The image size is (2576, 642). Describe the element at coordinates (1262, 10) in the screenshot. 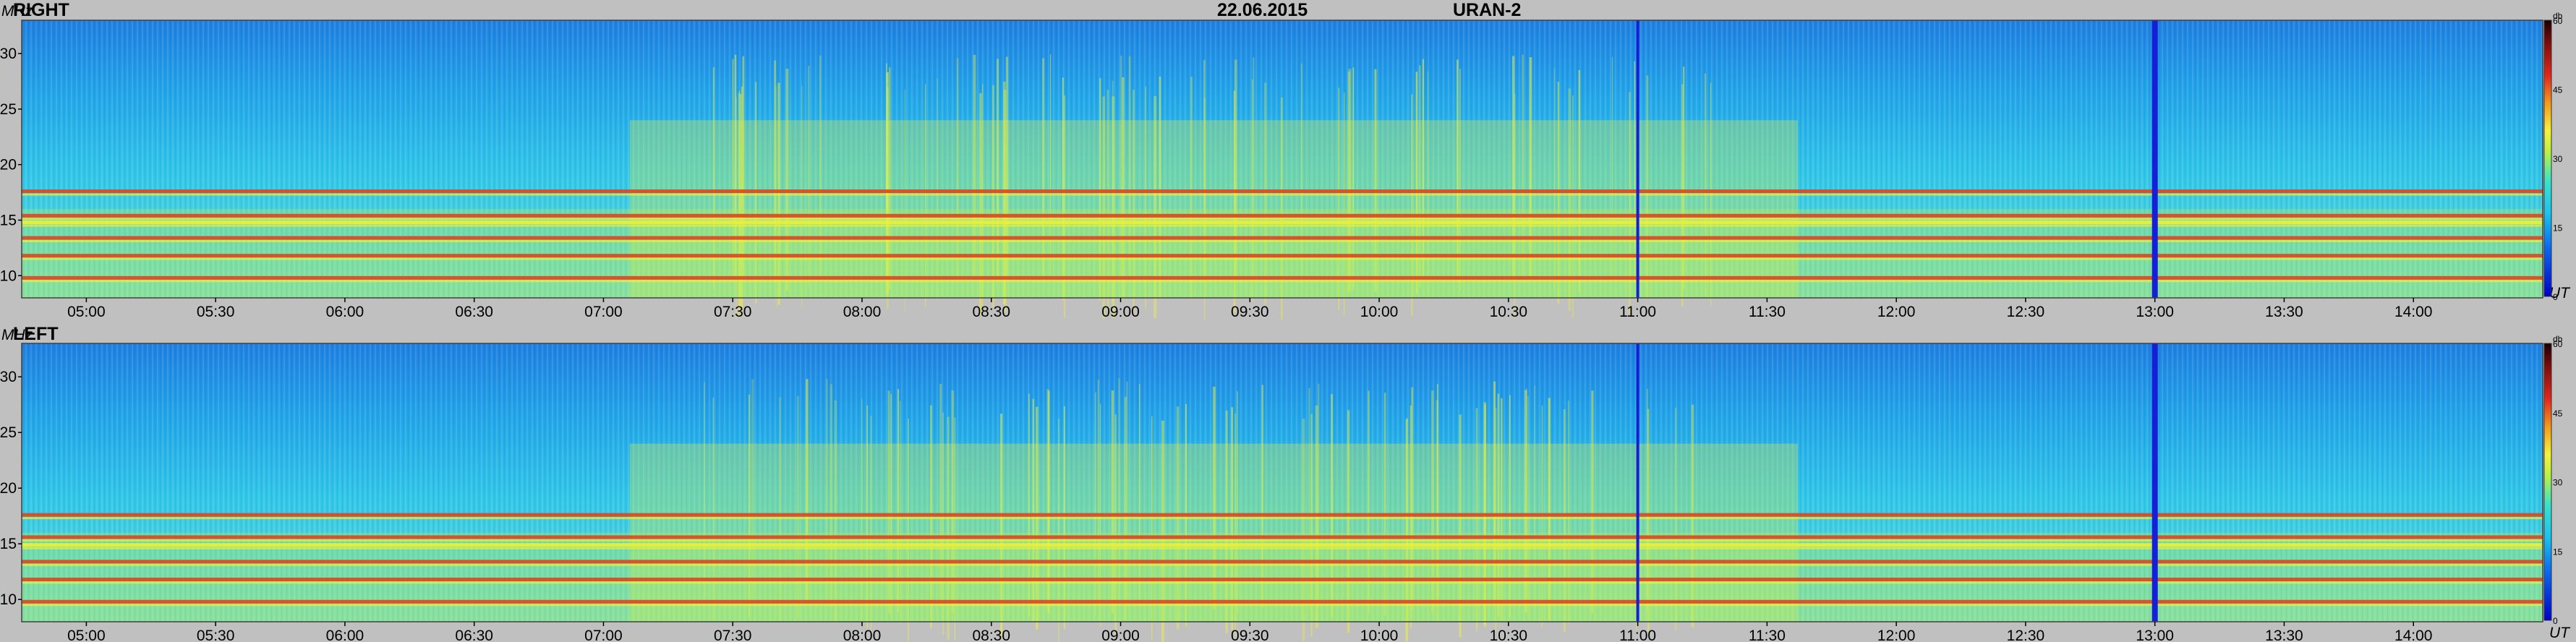

I see `observation-date: 22.06.2015` at that location.